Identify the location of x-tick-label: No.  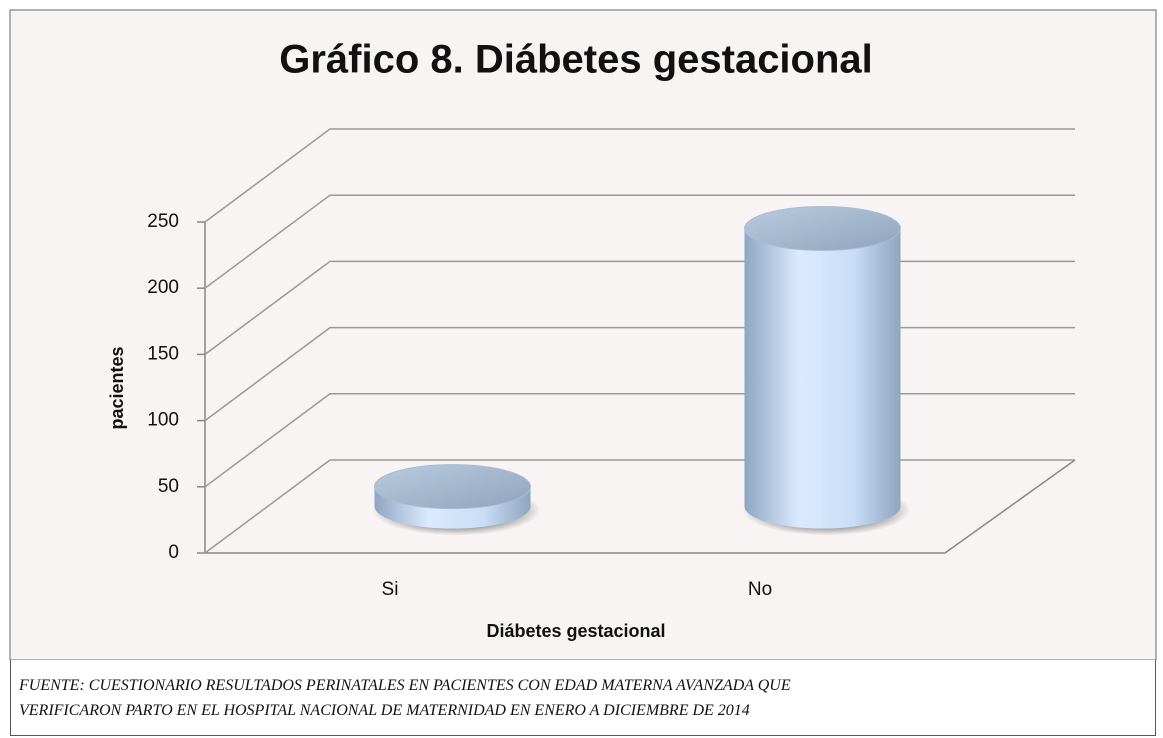
(760, 589).